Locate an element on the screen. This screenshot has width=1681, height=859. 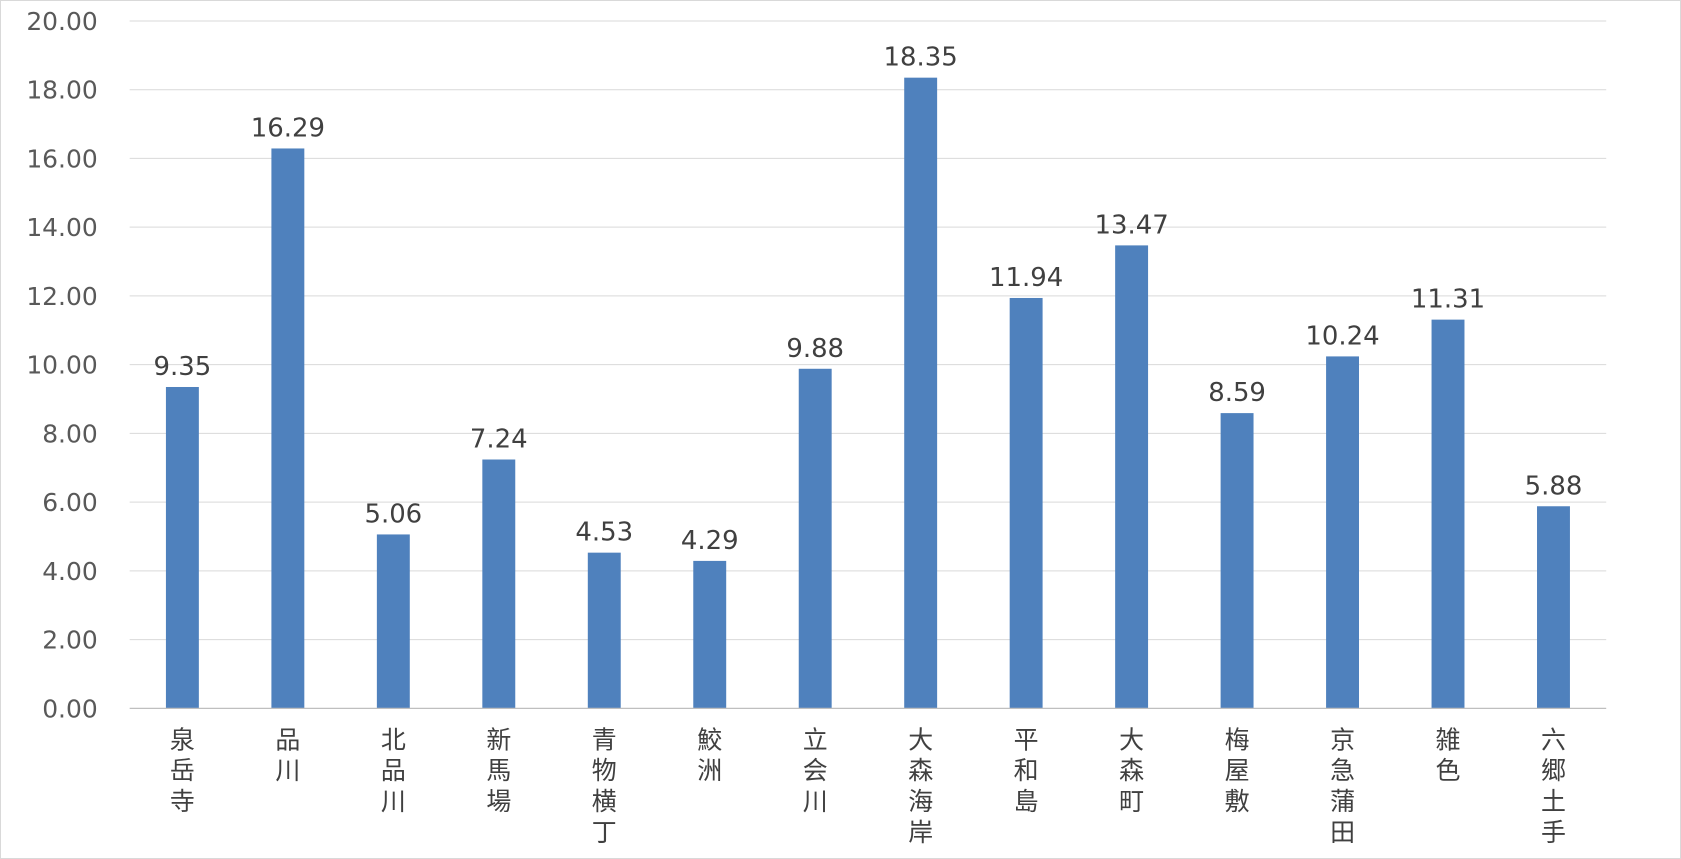
y-tick-label: 16.00 is located at coordinates (61, 158).